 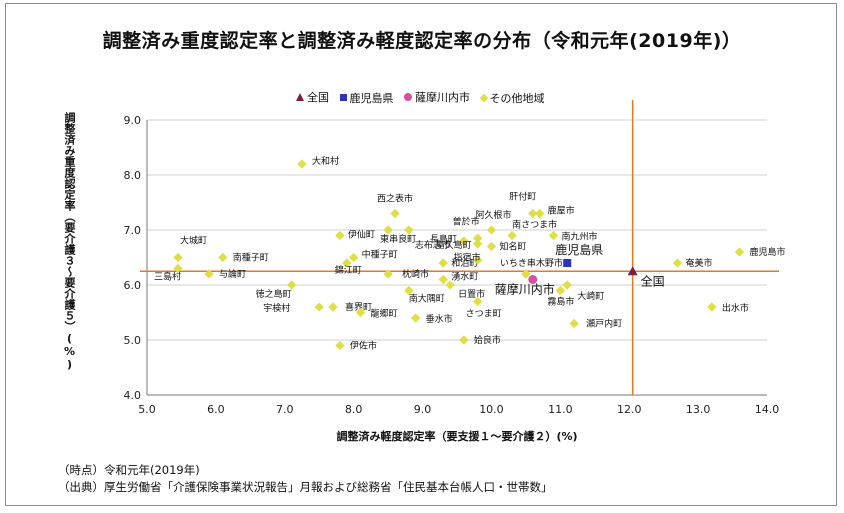 What do you see at coordinates (604, 324) in the screenshot?
I see `point-label: 瀬戸内町` at bounding box center [604, 324].